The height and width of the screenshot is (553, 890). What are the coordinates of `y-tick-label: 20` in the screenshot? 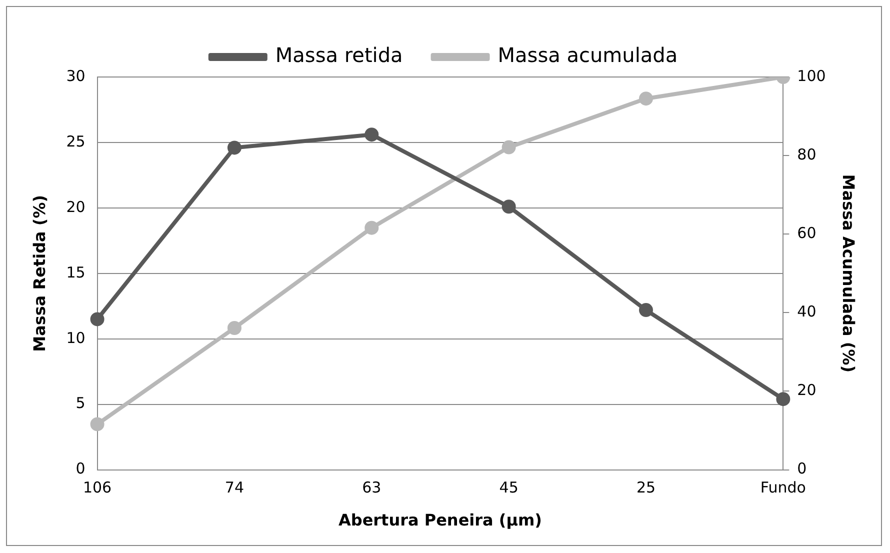 It's located at (76, 207).